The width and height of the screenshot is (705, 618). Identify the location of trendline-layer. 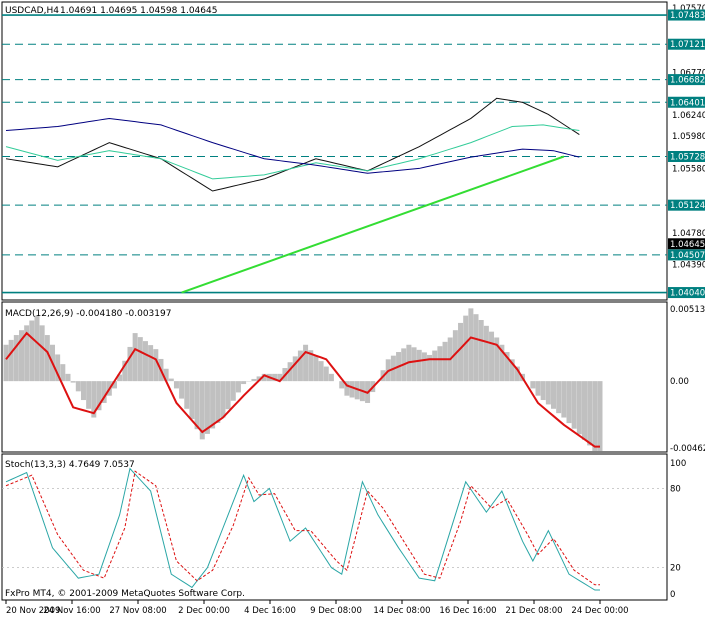
(373, 224).